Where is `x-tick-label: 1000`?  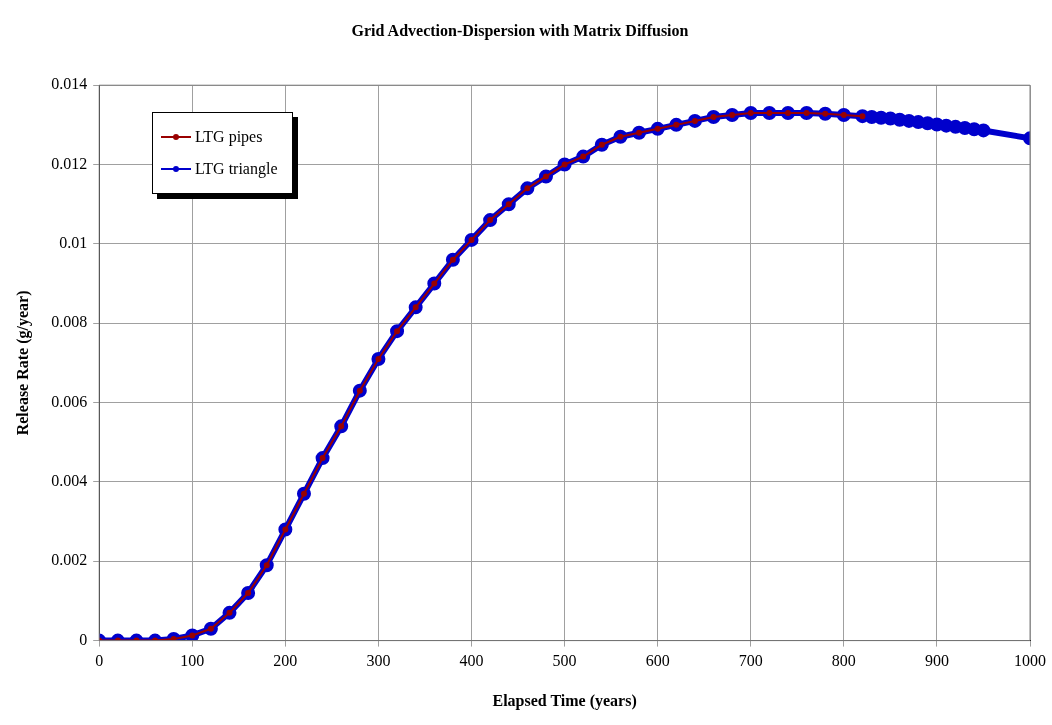 x-tick-label: 1000 is located at coordinates (1030, 661).